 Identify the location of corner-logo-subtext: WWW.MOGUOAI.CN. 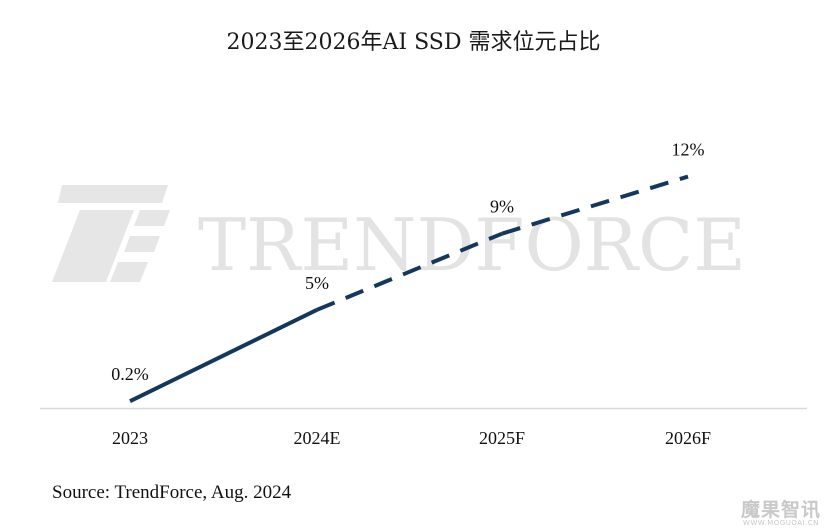
(781, 523).